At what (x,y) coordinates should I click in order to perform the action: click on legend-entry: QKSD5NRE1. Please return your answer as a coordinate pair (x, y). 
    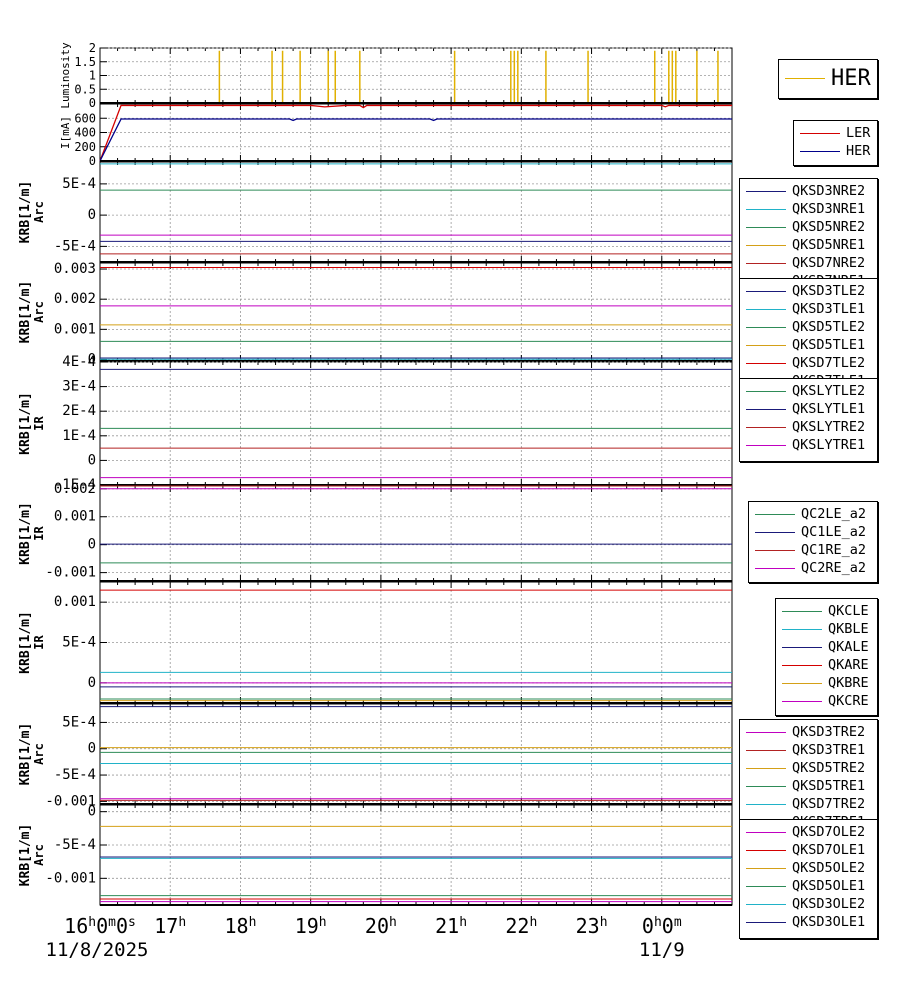
    Looking at the image, I should click on (808, 245).